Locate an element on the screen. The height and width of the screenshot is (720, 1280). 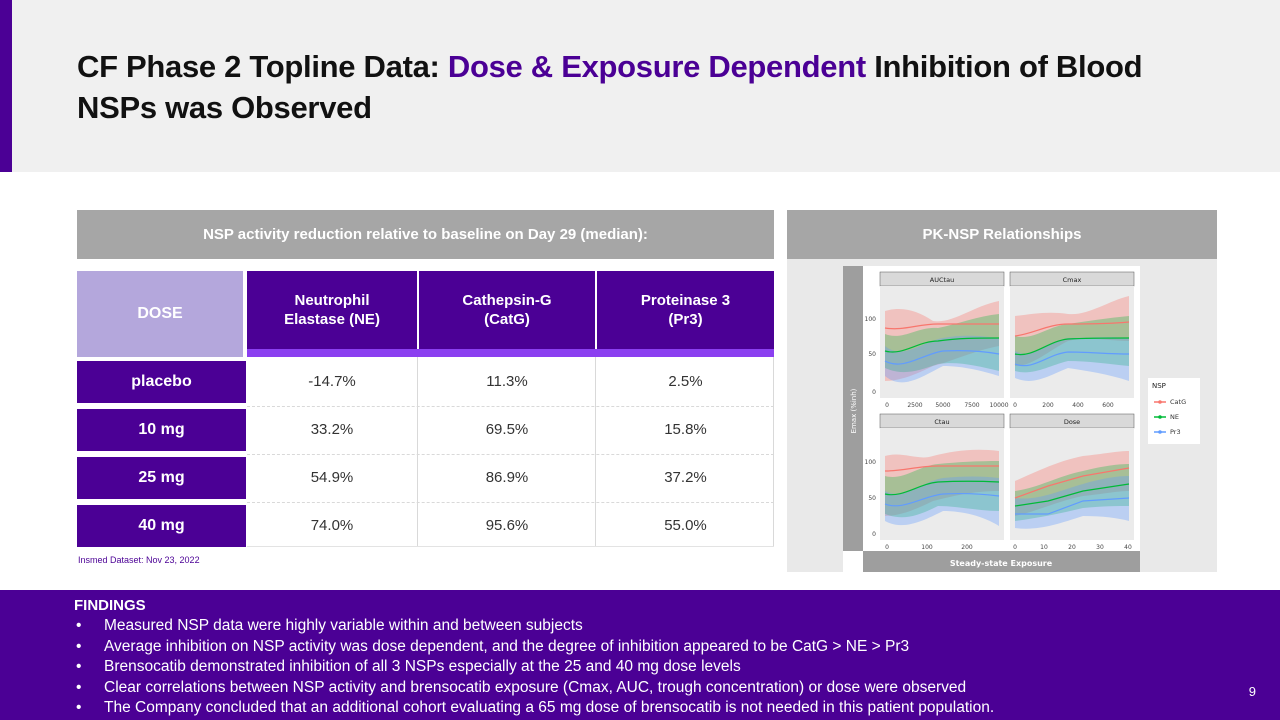
catg-value: 69.5% is located at coordinates (507, 429).